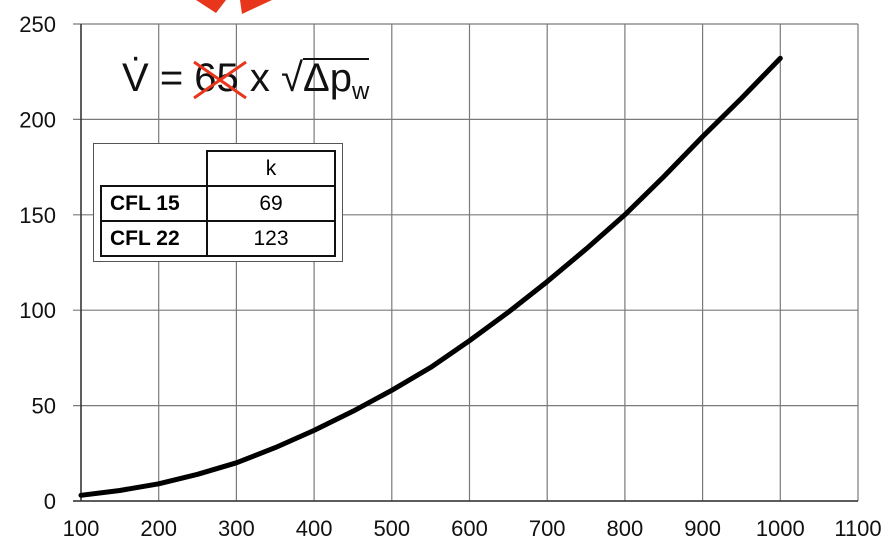 The width and height of the screenshot is (891, 549). I want to click on x-tick-label: 300, so click(236, 528).